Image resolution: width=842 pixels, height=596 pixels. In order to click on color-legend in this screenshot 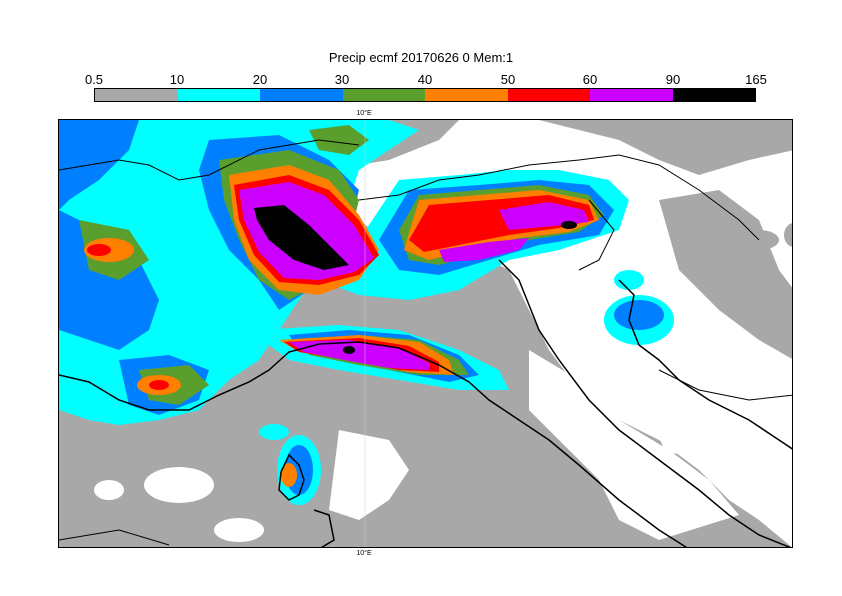, I will do `click(425, 95)`.